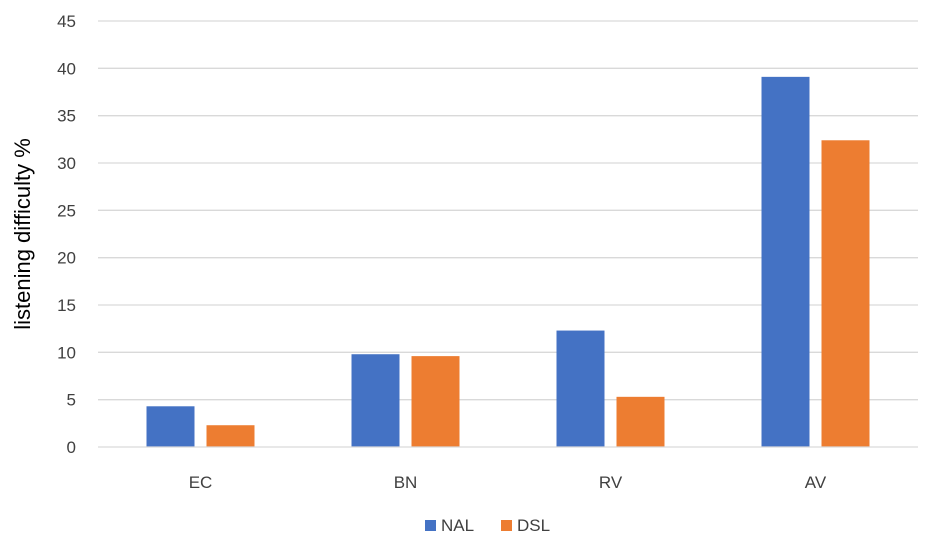  What do you see at coordinates (66, 258) in the screenshot?
I see `y-tick-label: 20` at bounding box center [66, 258].